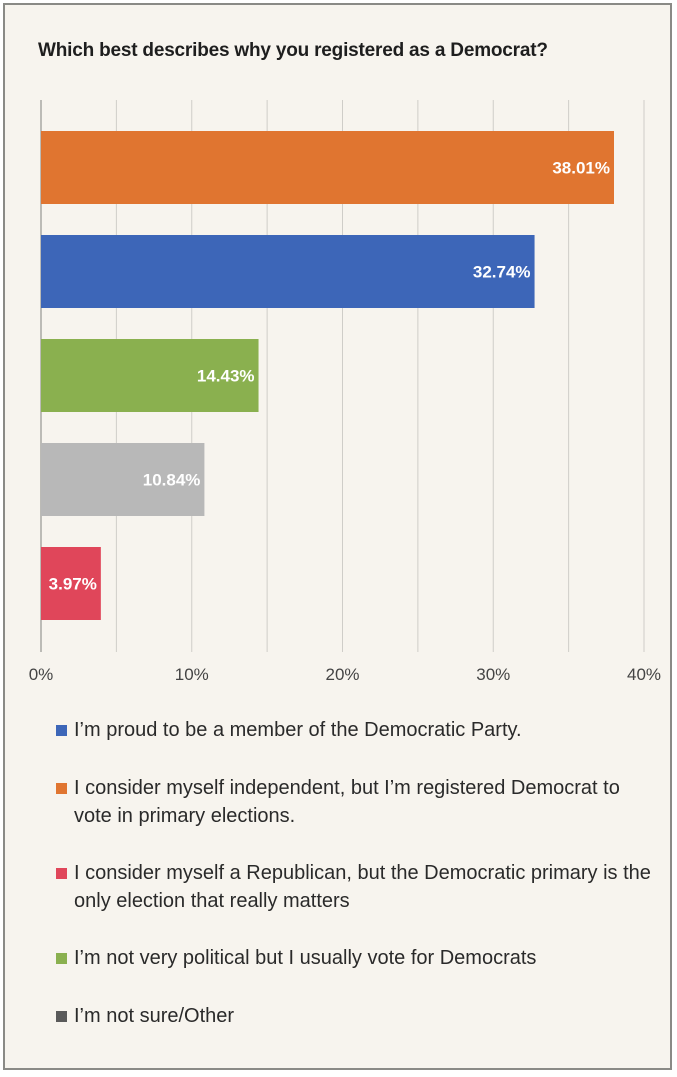 The image size is (677, 1077). What do you see at coordinates (354, 1016) in the screenshot?
I see `legend-item: I’m not sure/Other` at bounding box center [354, 1016].